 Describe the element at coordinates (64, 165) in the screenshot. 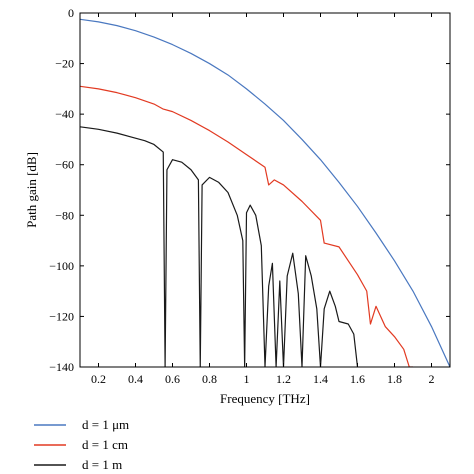

I see `y-tick-label: −60` at that location.